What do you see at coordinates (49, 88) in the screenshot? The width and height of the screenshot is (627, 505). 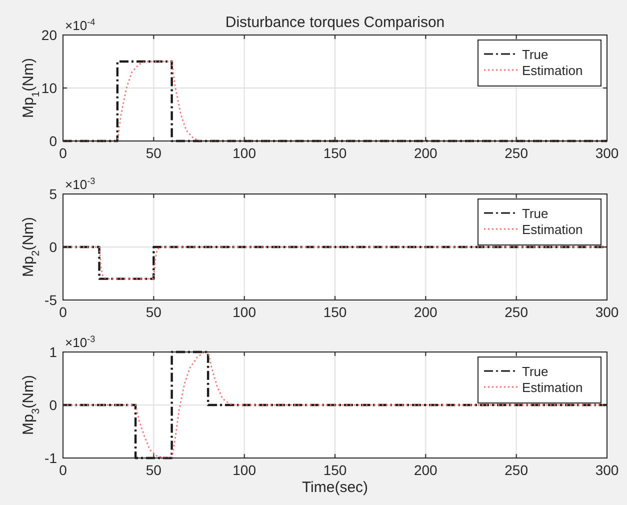 I see `y-tick-label: 10` at bounding box center [49, 88].